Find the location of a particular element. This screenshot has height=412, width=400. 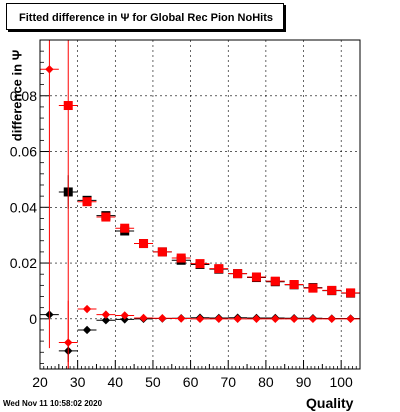

x-tick-label: 50 is located at coordinates (153, 382).